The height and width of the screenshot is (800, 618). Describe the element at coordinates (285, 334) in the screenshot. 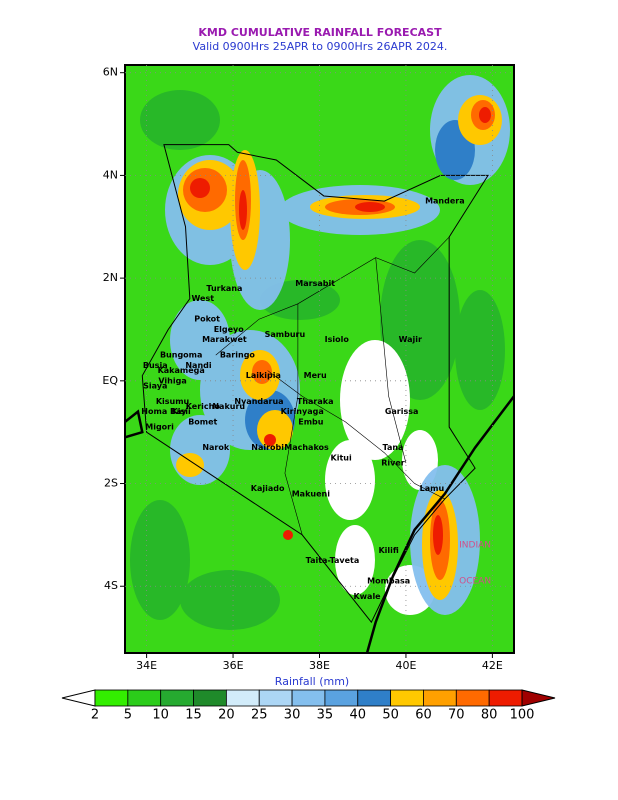

I see `place-label: Samburu` at that location.